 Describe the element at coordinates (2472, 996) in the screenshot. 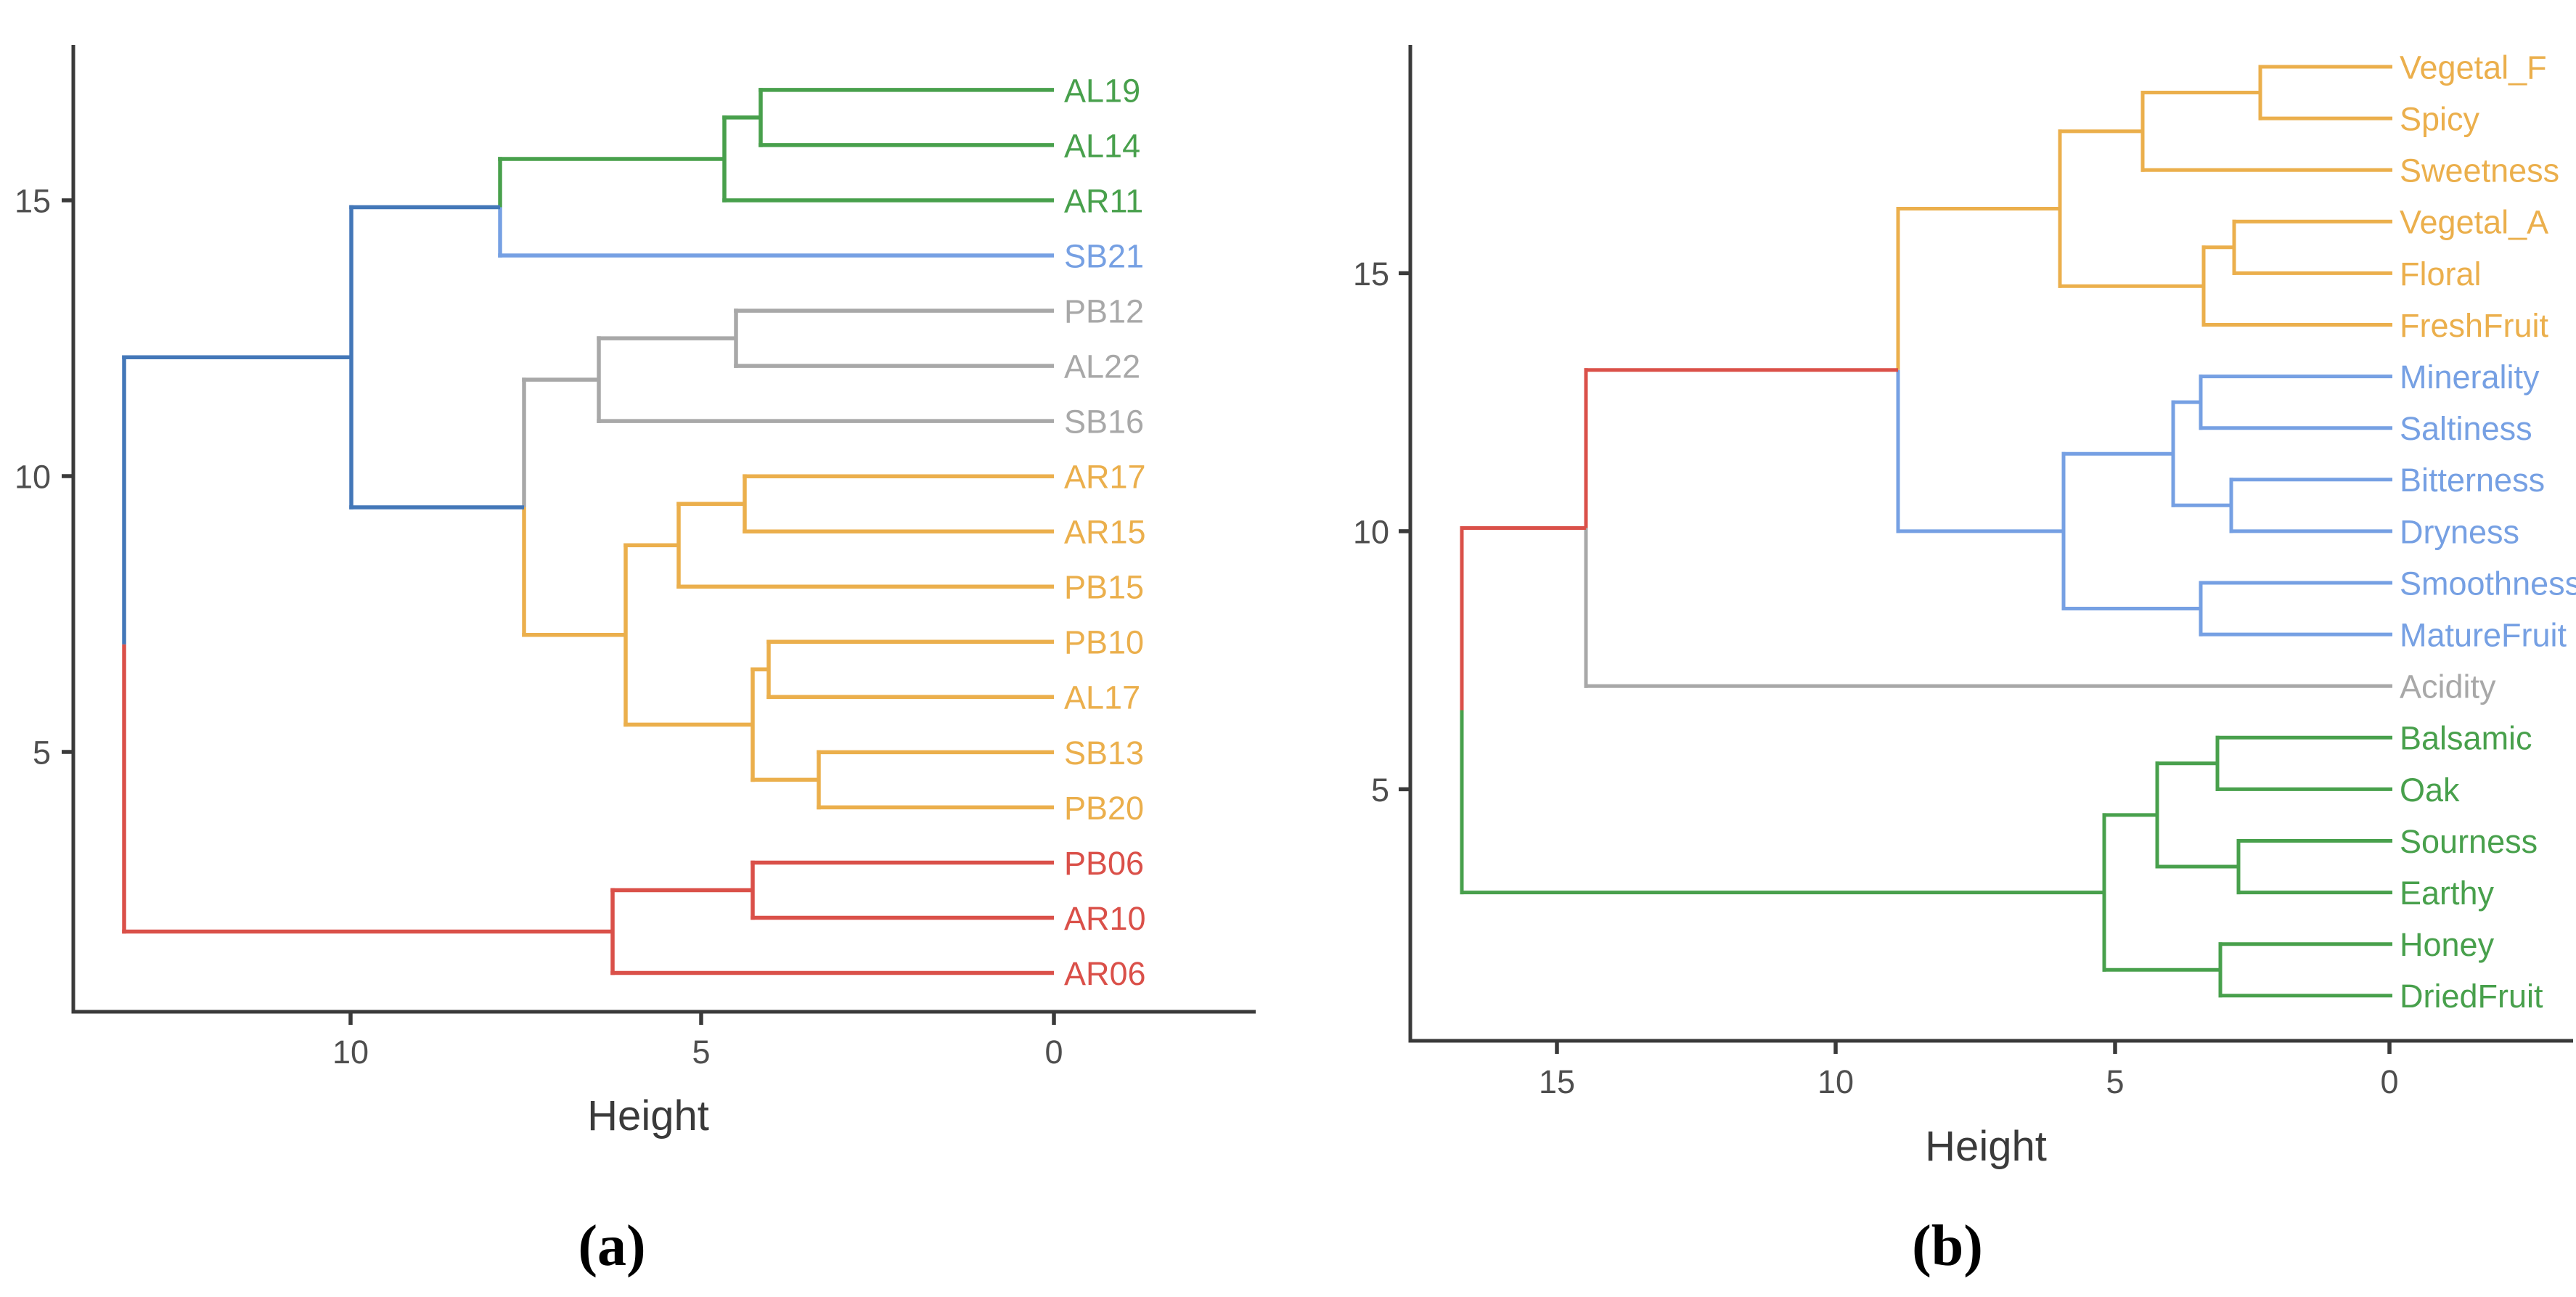

I see `svg-text: DriedFruit` at that location.